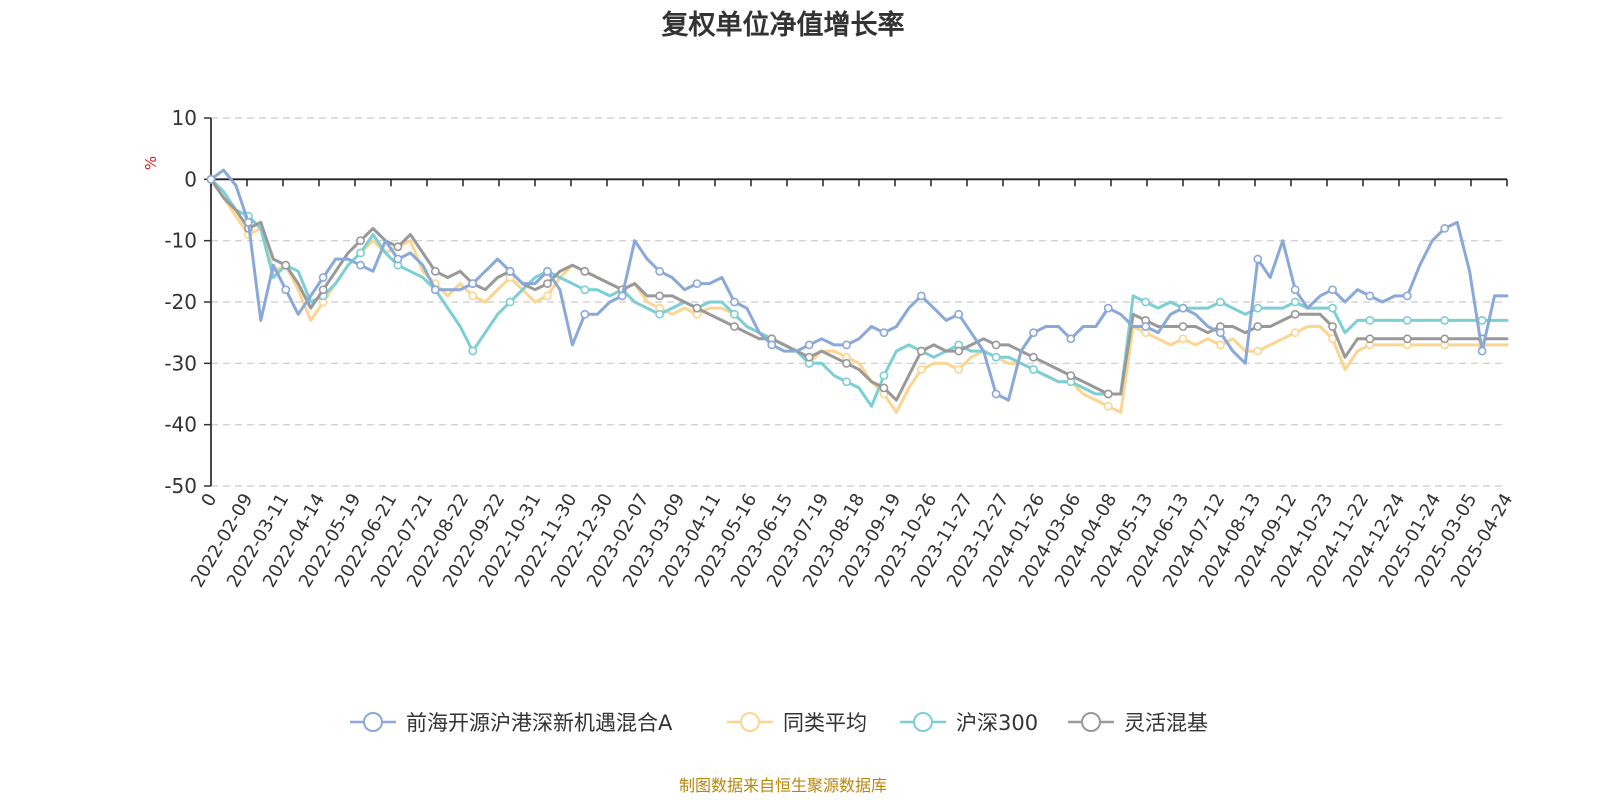 The image size is (1600, 800). What do you see at coordinates (180, 363) in the screenshot?
I see `y-tick-label: -30` at bounding box center [180, 363].